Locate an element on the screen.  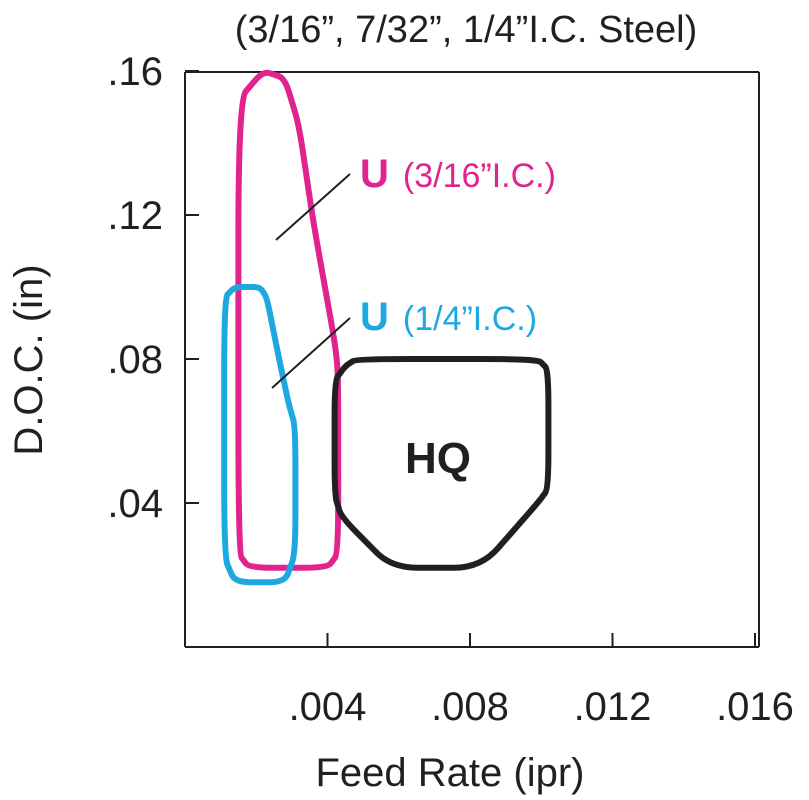
y-tick-label: .08 is located at coordinates (135, 360).